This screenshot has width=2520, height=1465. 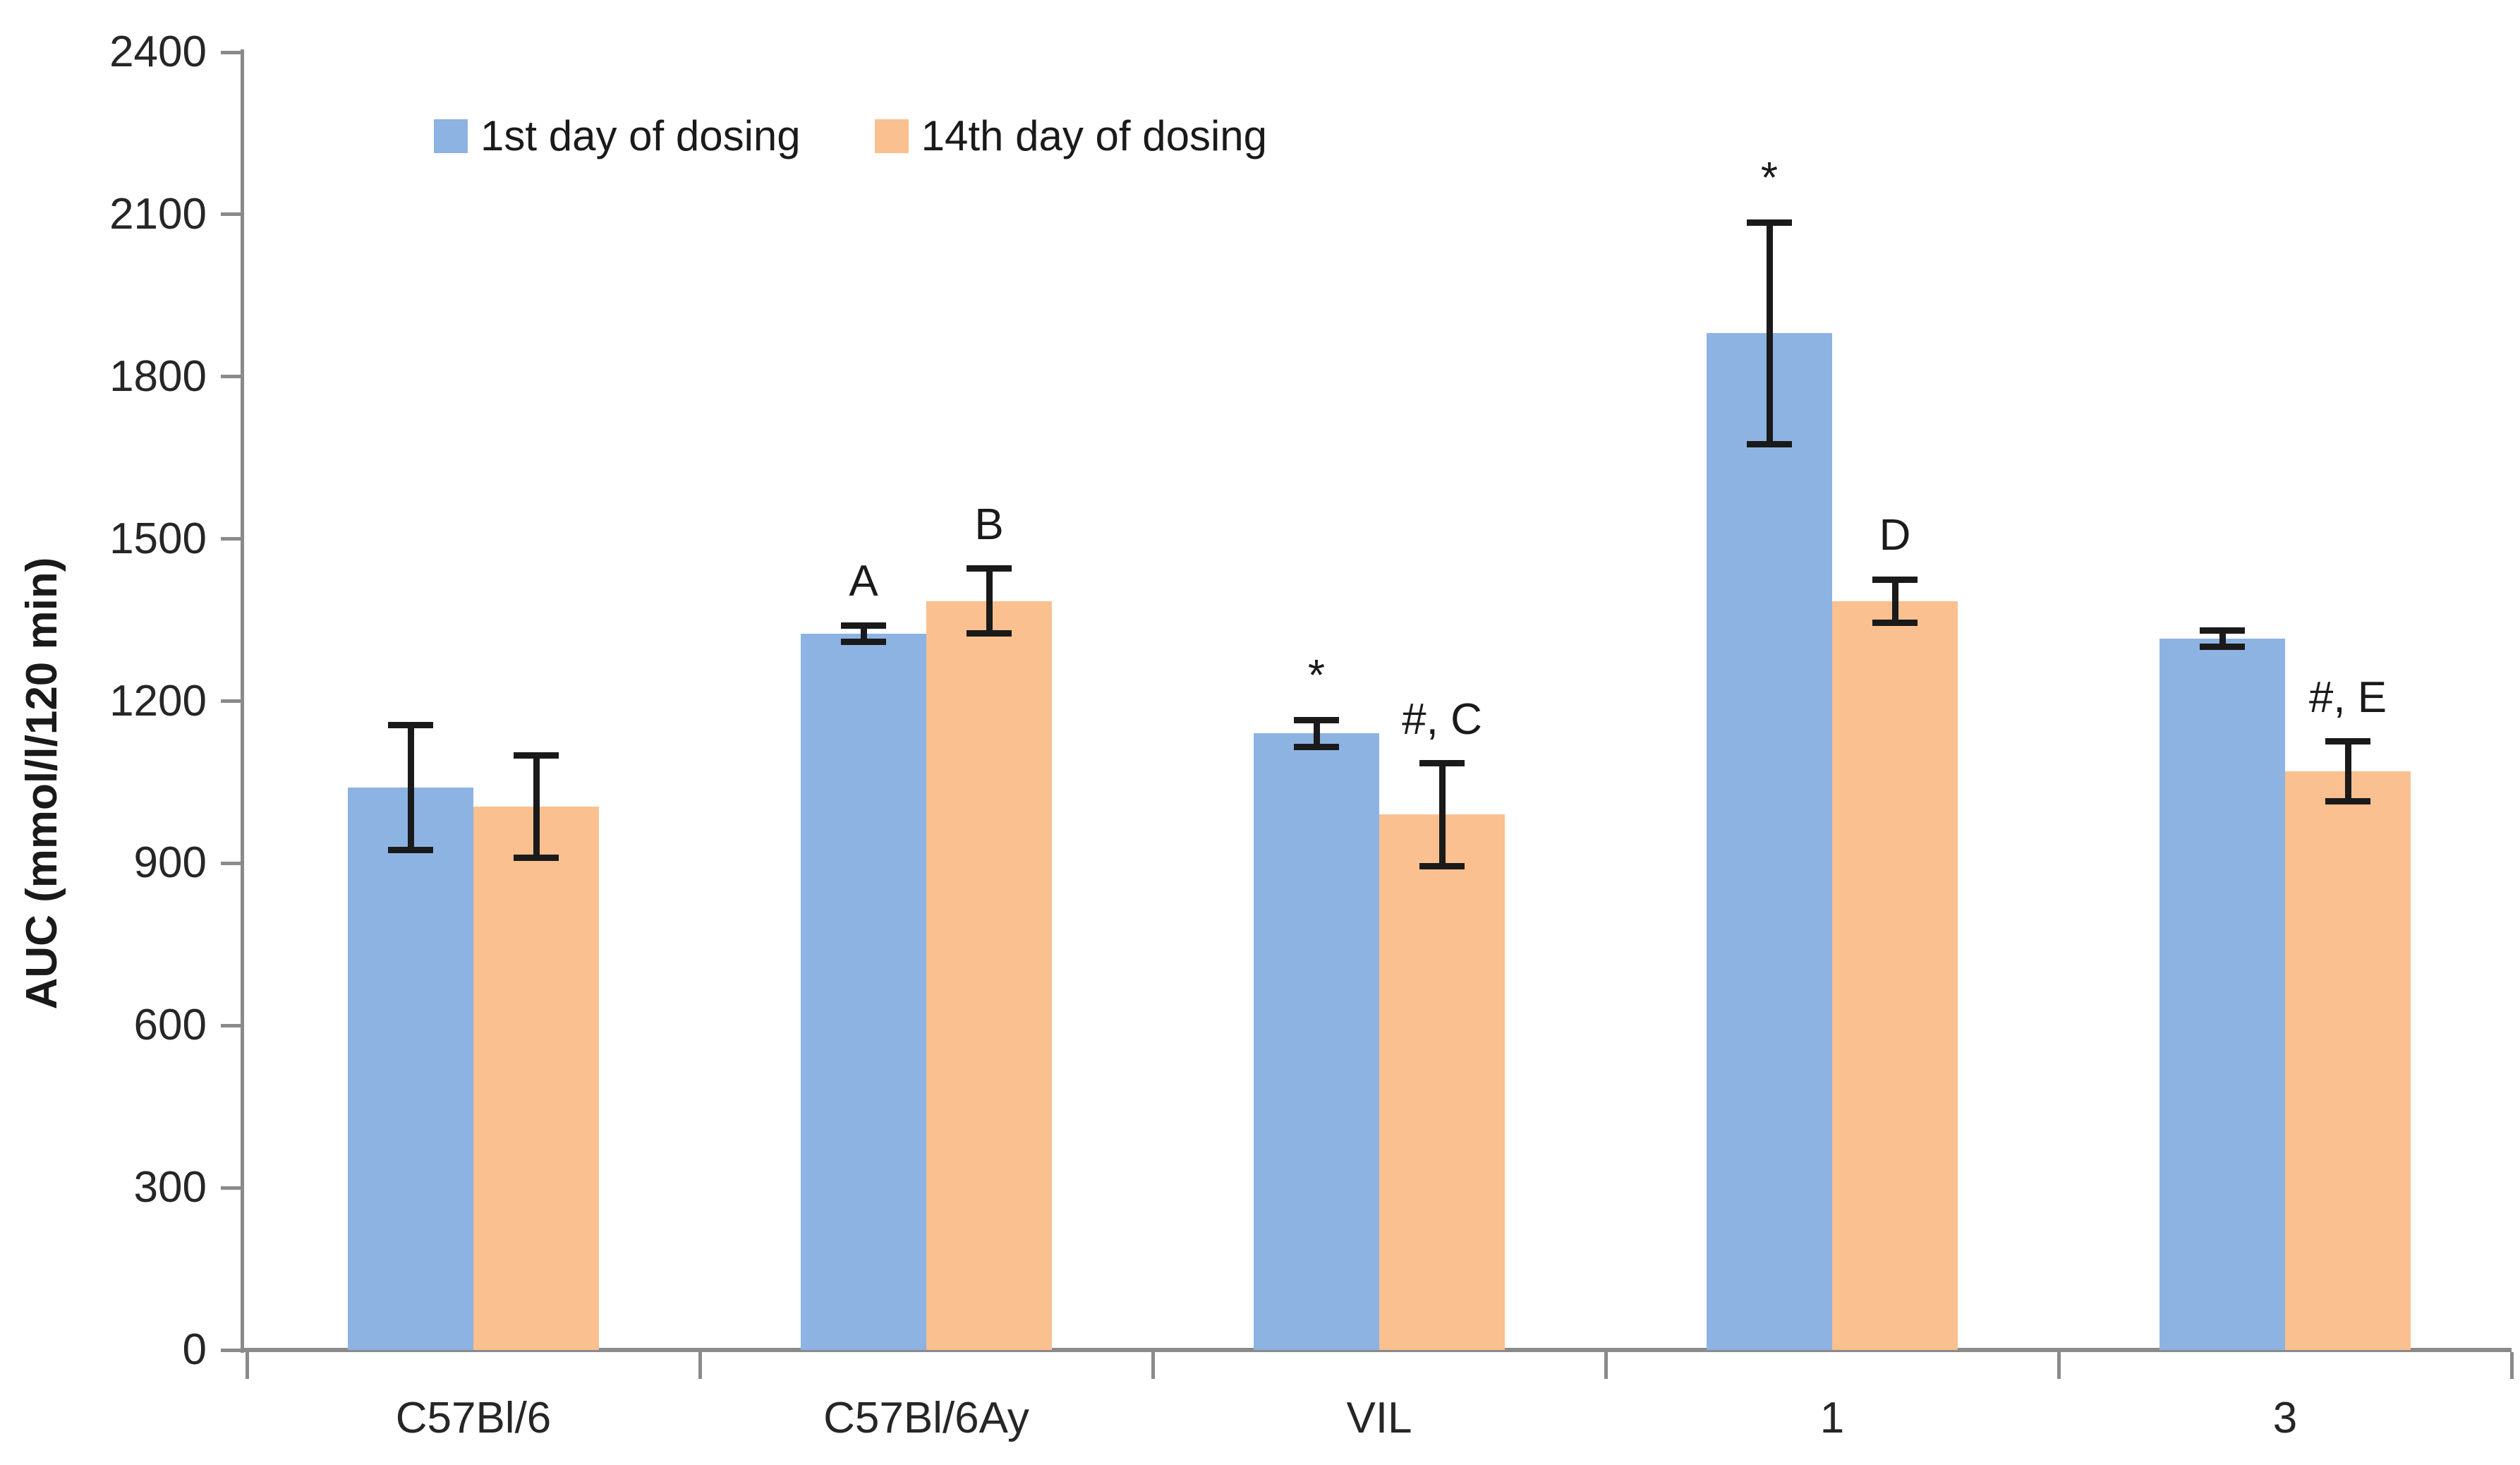 I want to click on significance-label: A, so click(x=864, y=581).